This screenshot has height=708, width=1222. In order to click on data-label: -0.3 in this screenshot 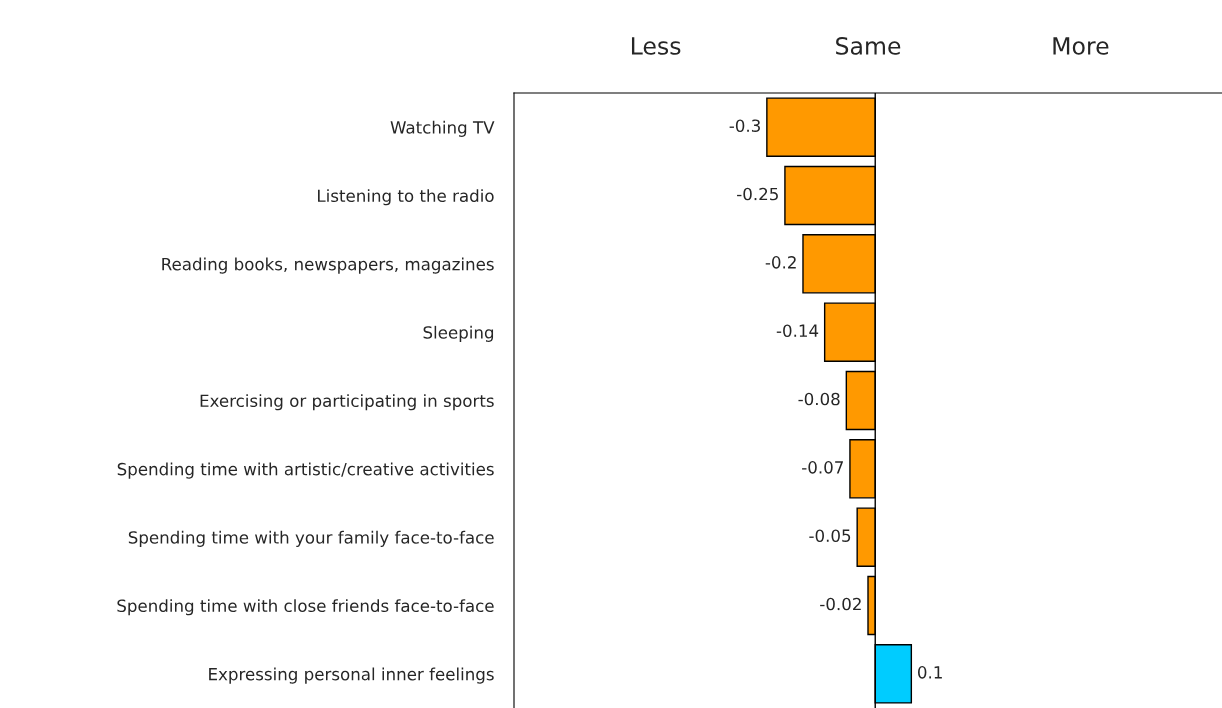, I will do `click(744, 125)`.